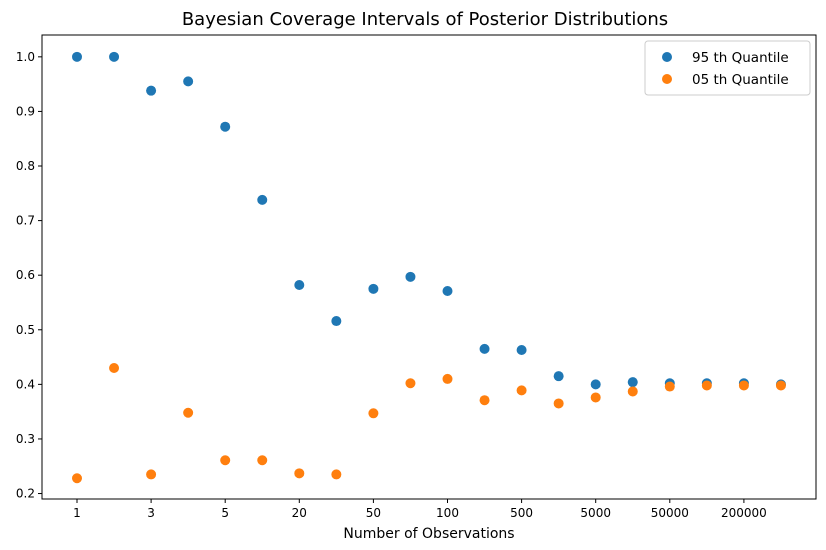 The image size is (826, 550). What do you see at coordinates (25, 111) in the screenshot?
I see `y-tick-label: 0.9` at bounding box center [25, 111].